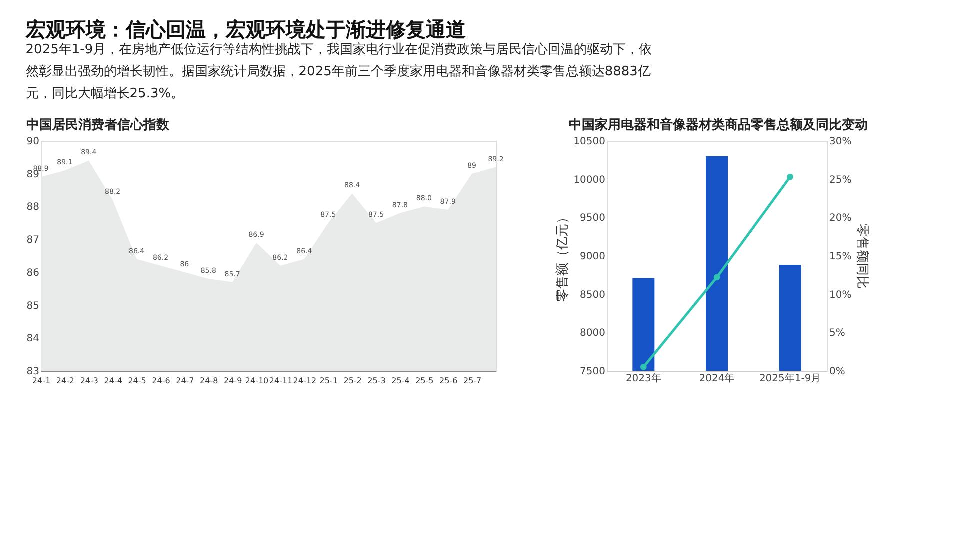 This screenshot has width=960, height=540. I want to click on y2-tick-label: 0%, so click(838, 372).